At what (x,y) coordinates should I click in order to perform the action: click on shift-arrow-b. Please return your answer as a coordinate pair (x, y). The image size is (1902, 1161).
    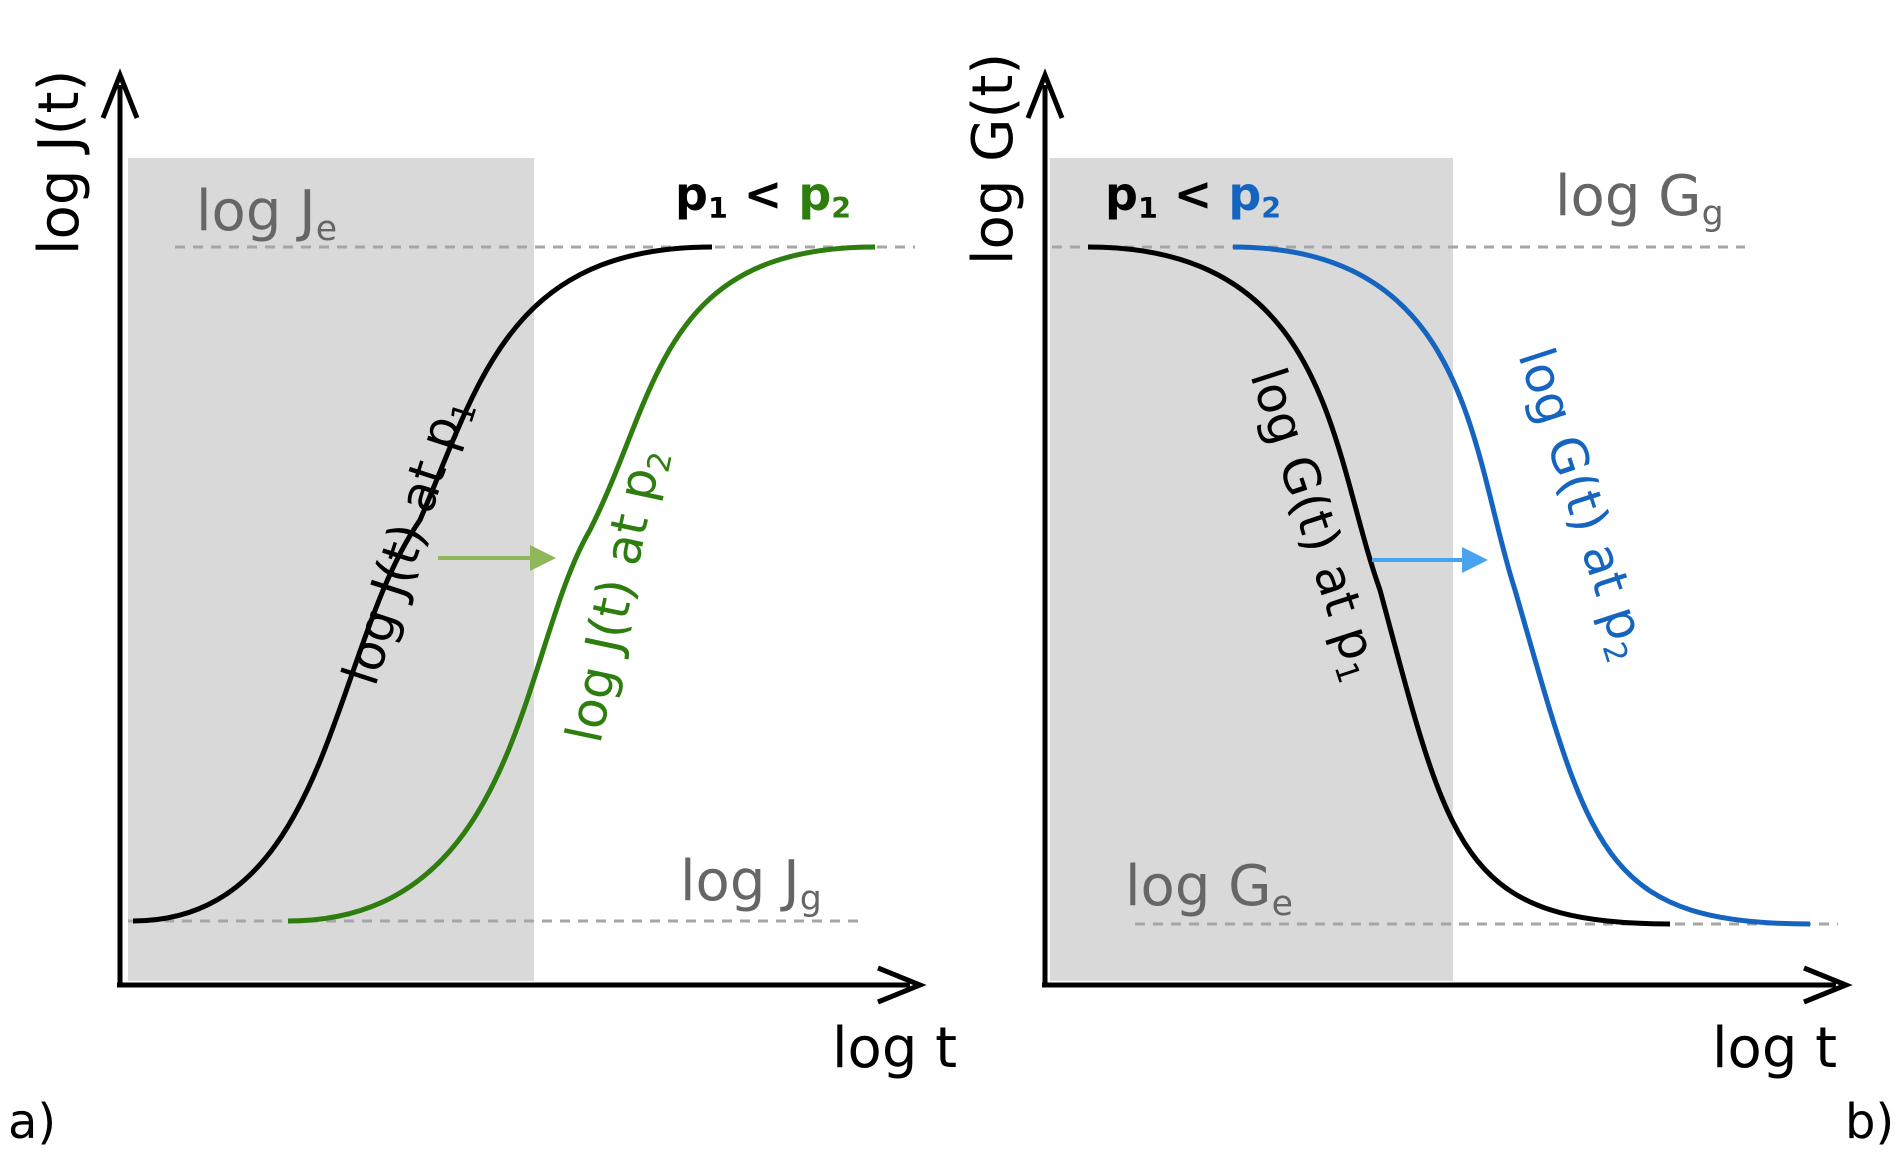
    Looking at the image, I should click on (1430, 560).